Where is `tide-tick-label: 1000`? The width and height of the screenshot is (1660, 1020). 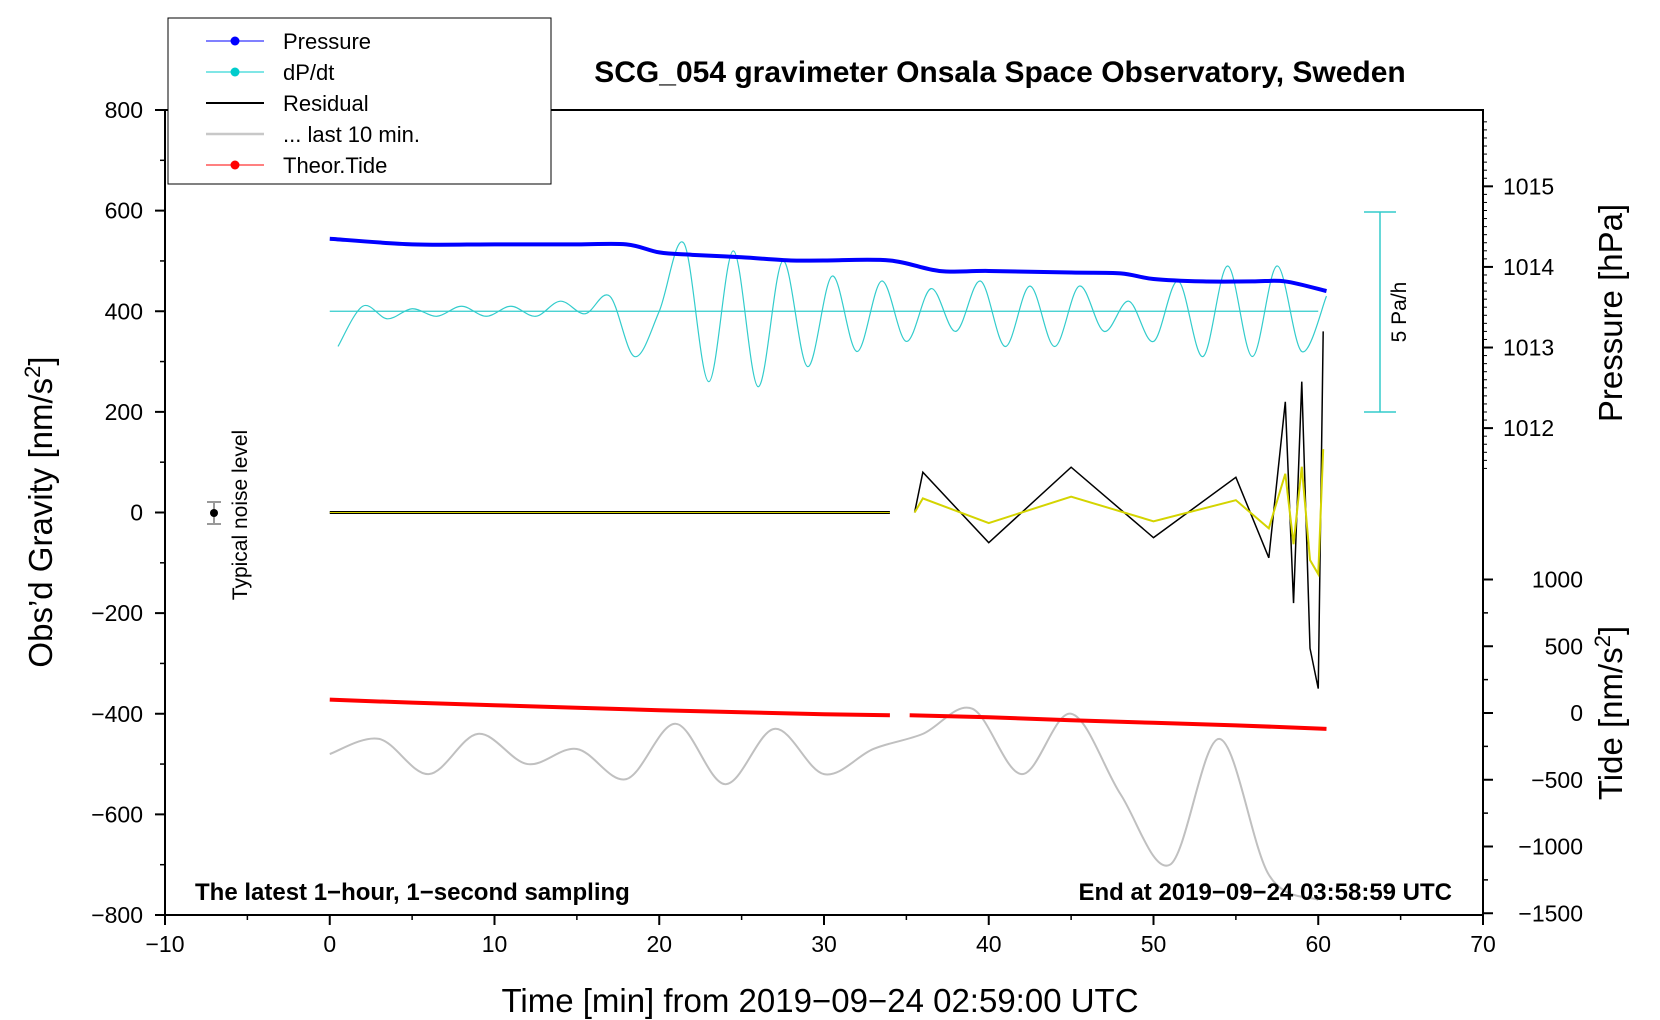
tide-tick-label: 1000 is located at coordinates (1557, 580).